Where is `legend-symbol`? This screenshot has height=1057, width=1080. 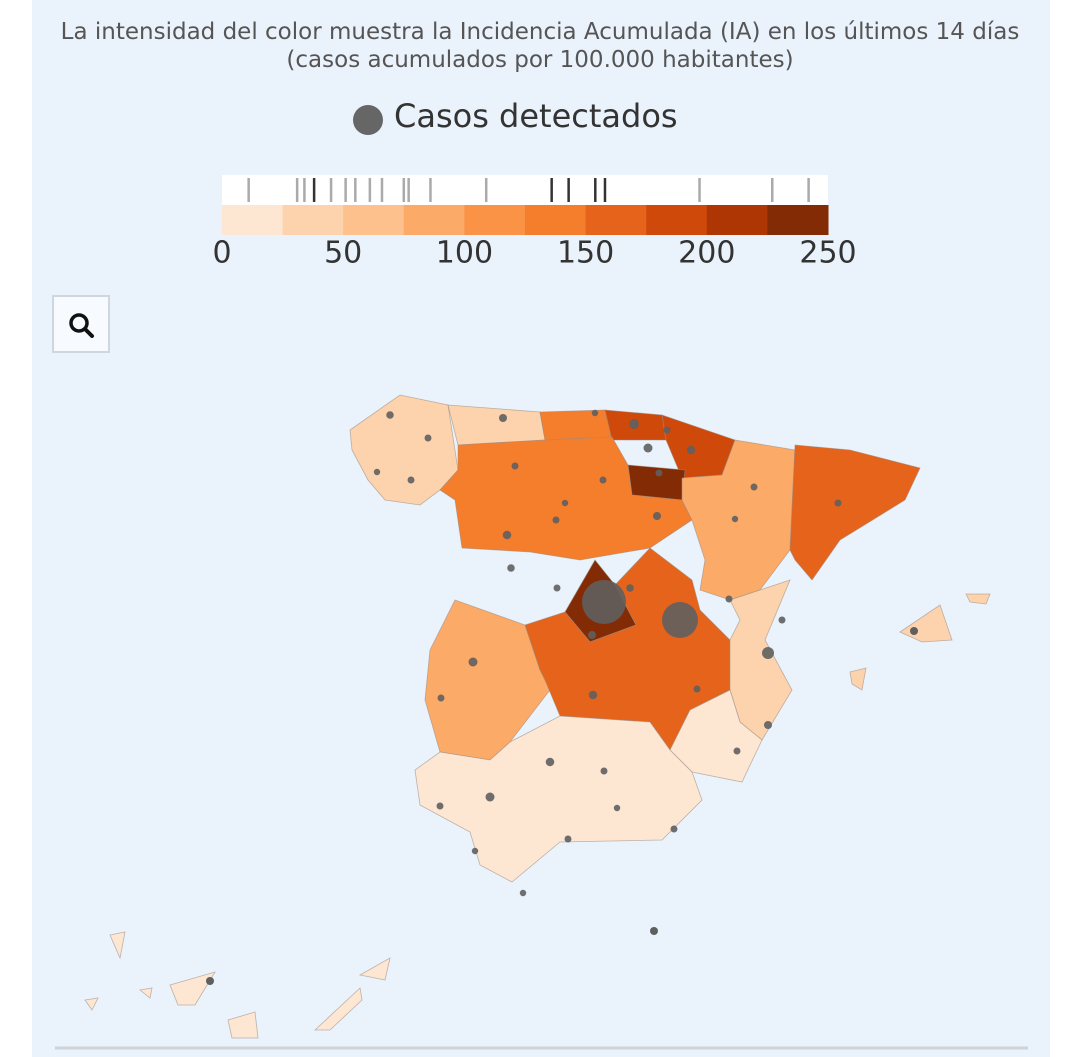 legend-symbol is located at coordinates (368, 120).